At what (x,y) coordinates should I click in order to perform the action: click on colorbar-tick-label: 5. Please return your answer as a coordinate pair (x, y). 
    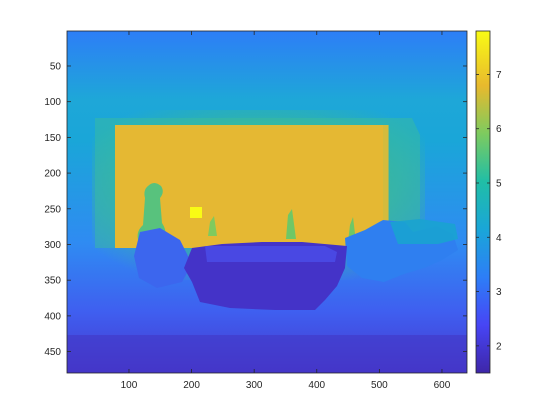
    Looking at the image, I should click on (499, 184).